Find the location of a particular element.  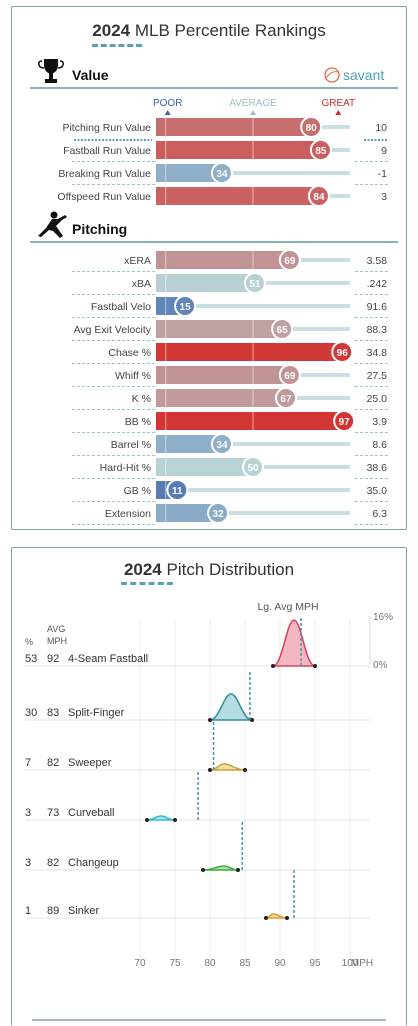

percentile-row-xba: 51 xBA .242 is located at coordinates (231, 283).